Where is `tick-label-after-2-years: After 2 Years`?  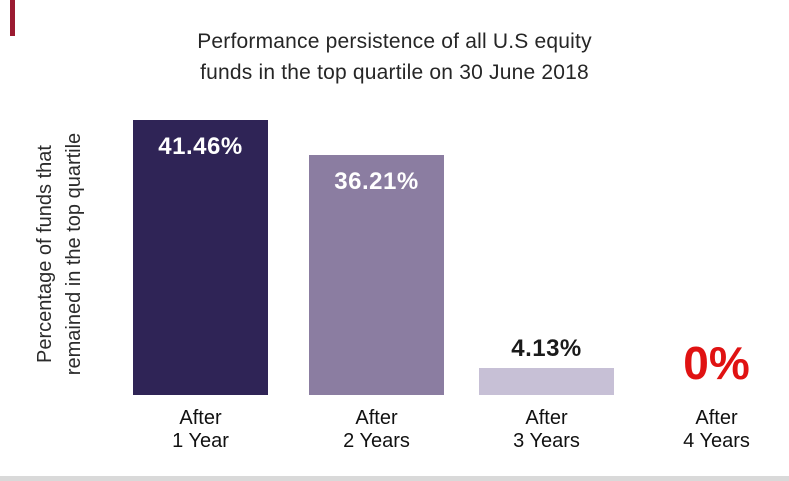 tick-label-after-2-years: After 2 Years is located at coordinates (376, 430).